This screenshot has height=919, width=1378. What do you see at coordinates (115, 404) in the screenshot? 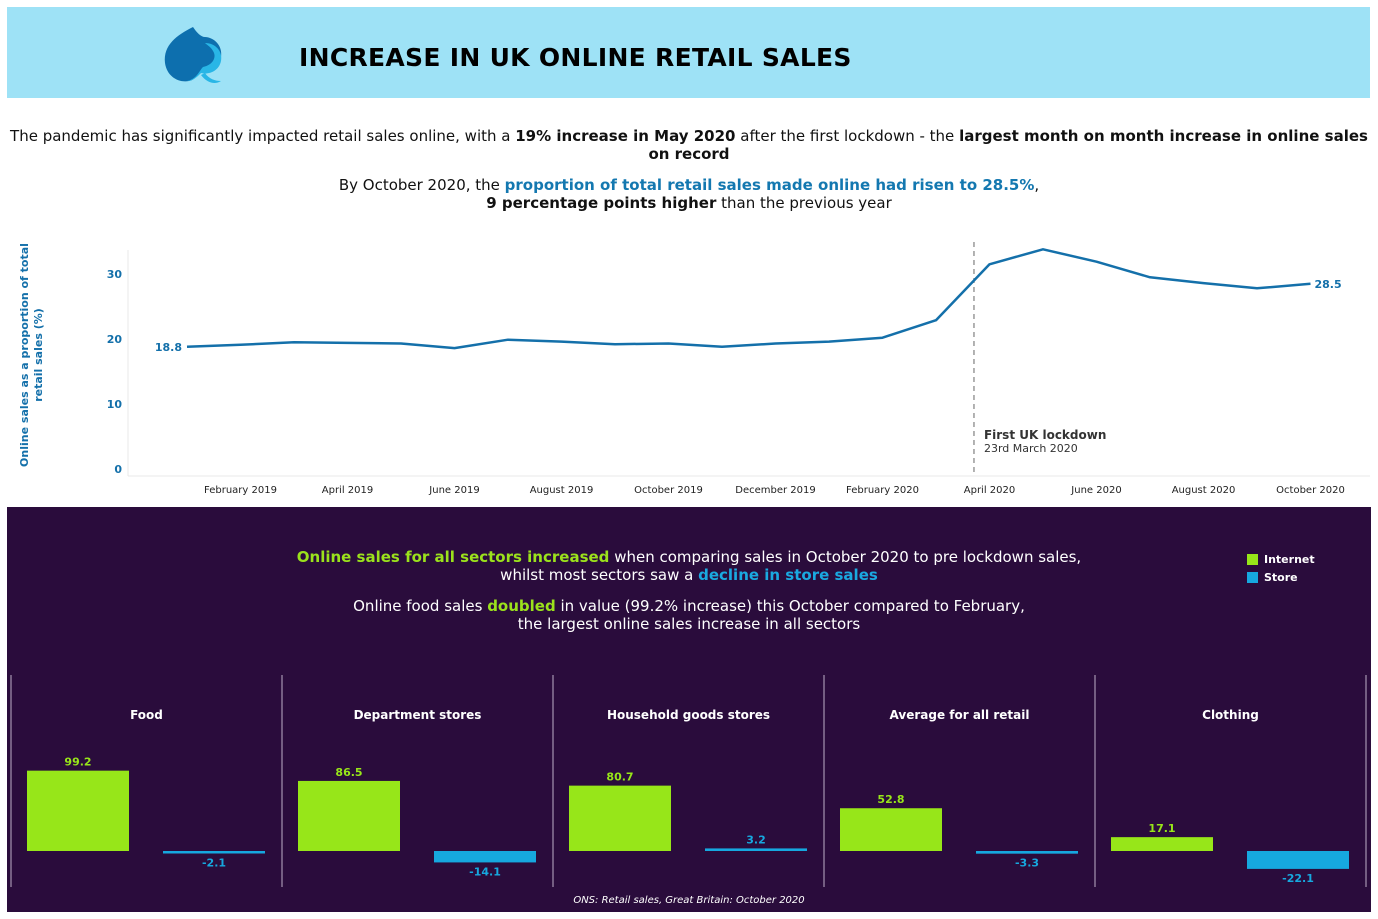
I see `y-tick-label: 10` at bounding box center [115, 404].